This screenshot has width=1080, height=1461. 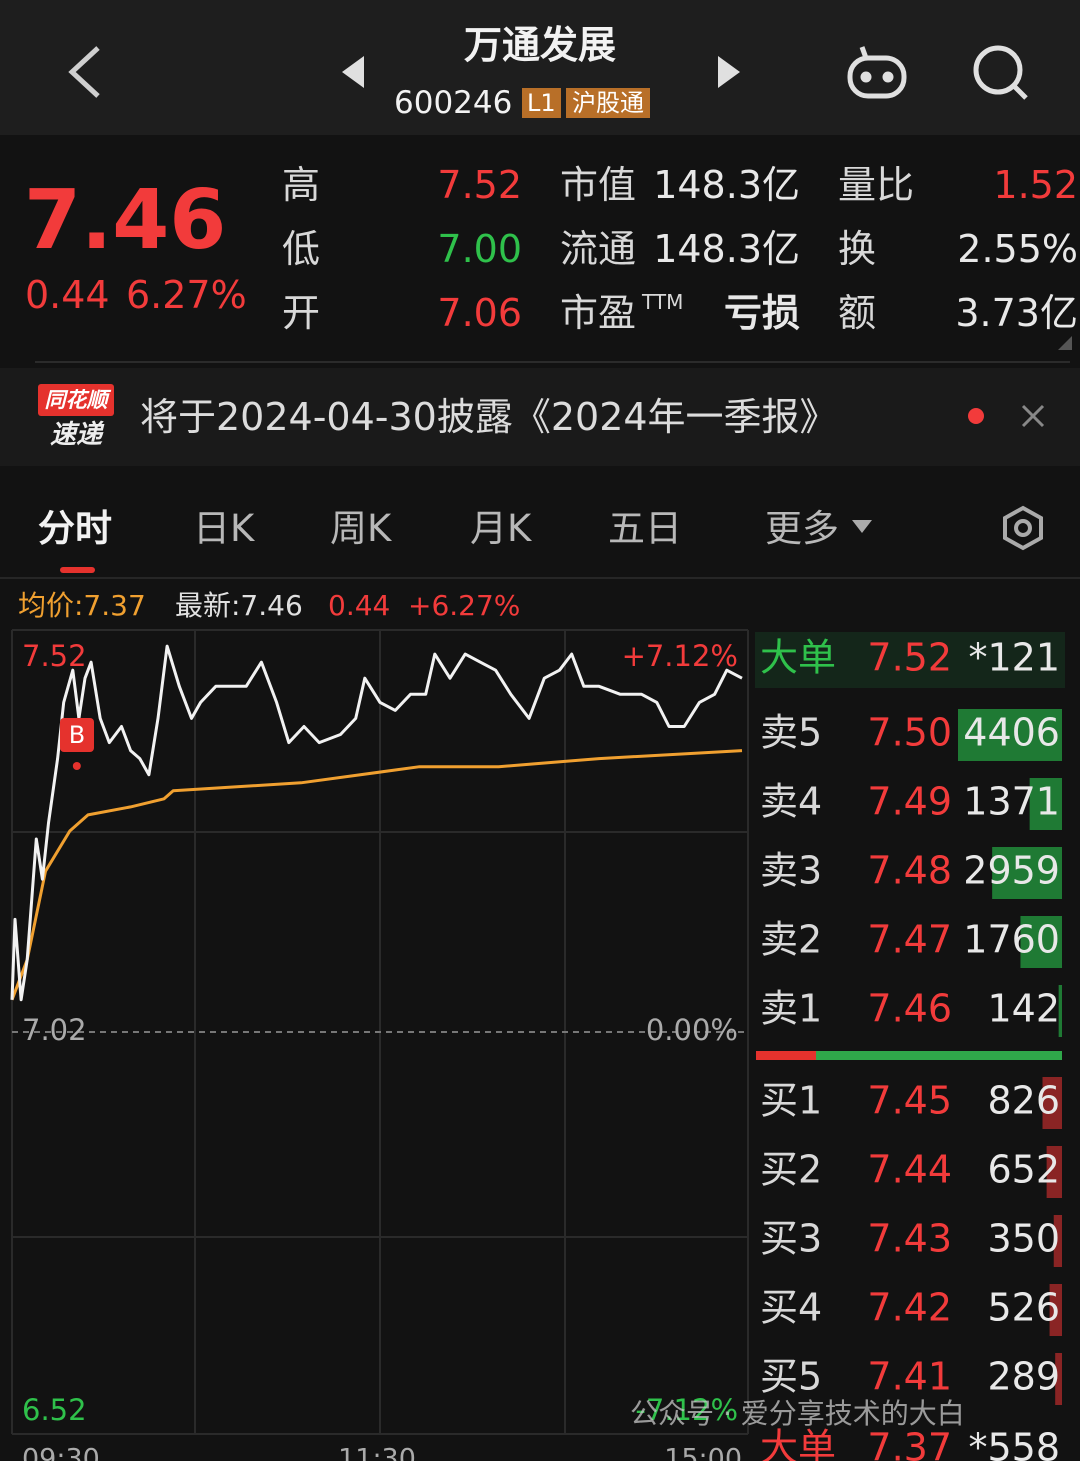 I want to click on stat-label: 量比, so click(x=876, y=185).